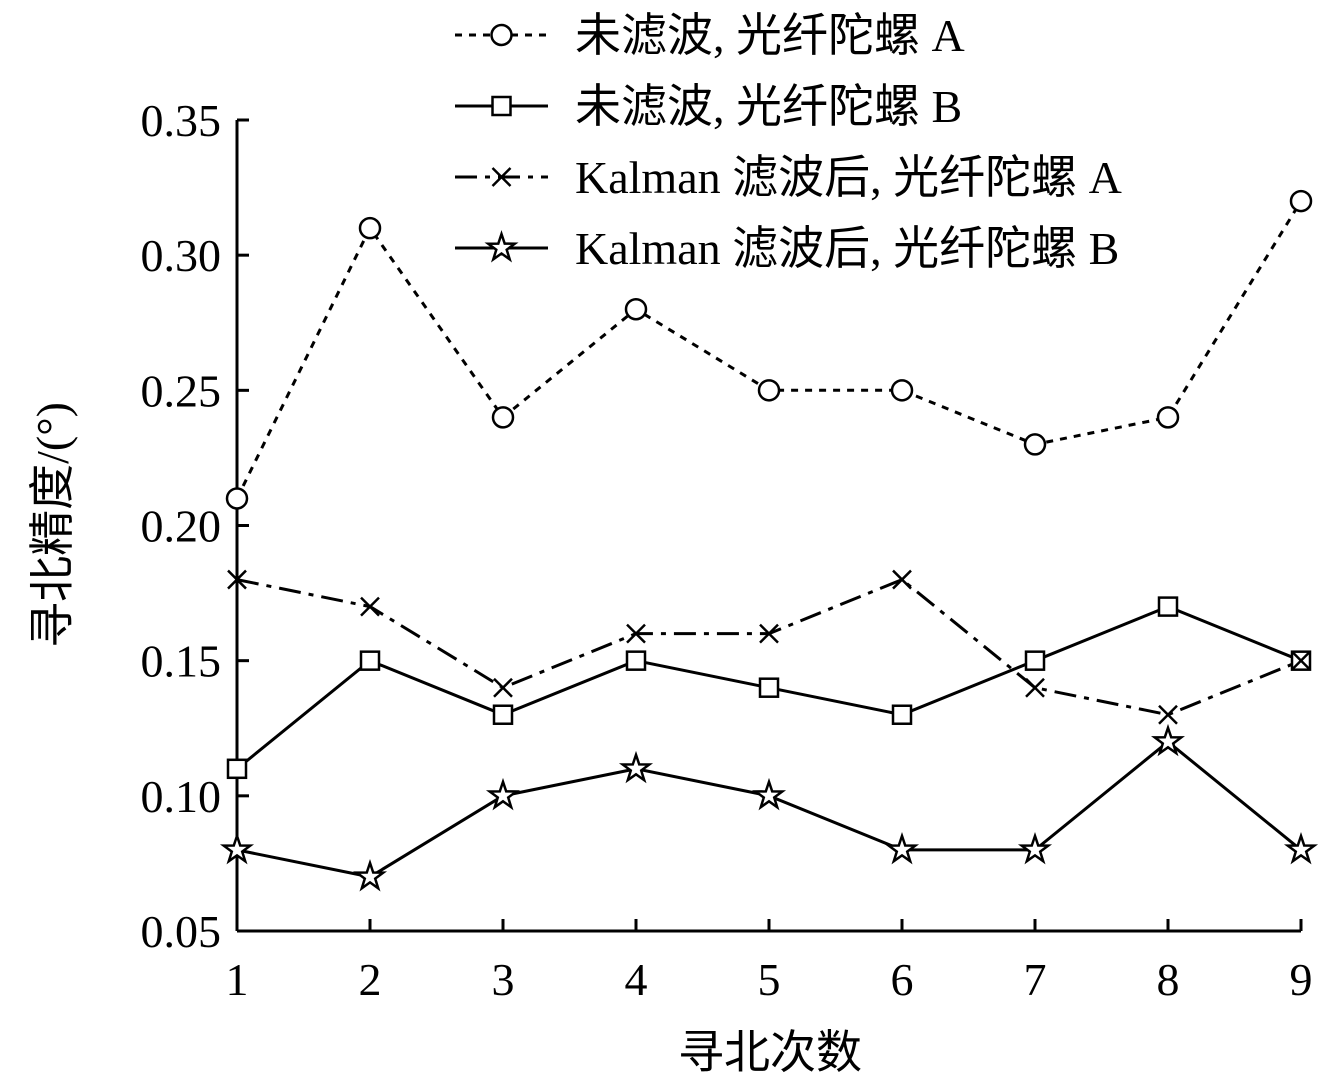 The width and height of the screenshot is (1321, 1083). Describe the element at coordinates (181, 120) in the screenshot. I see `y-tick-label: 0.35` at that location.